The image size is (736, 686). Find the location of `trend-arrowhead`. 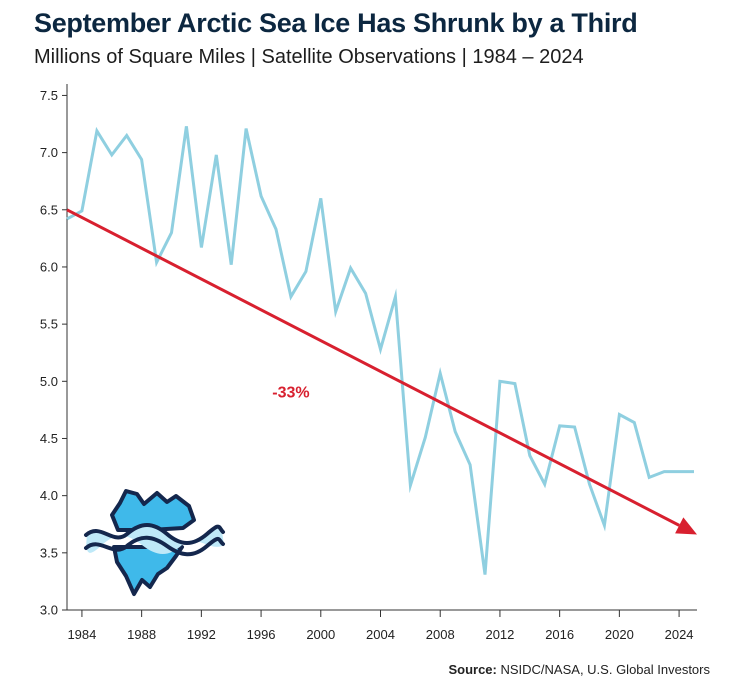

trend-arrowhead is located at coordinates (686, 526).